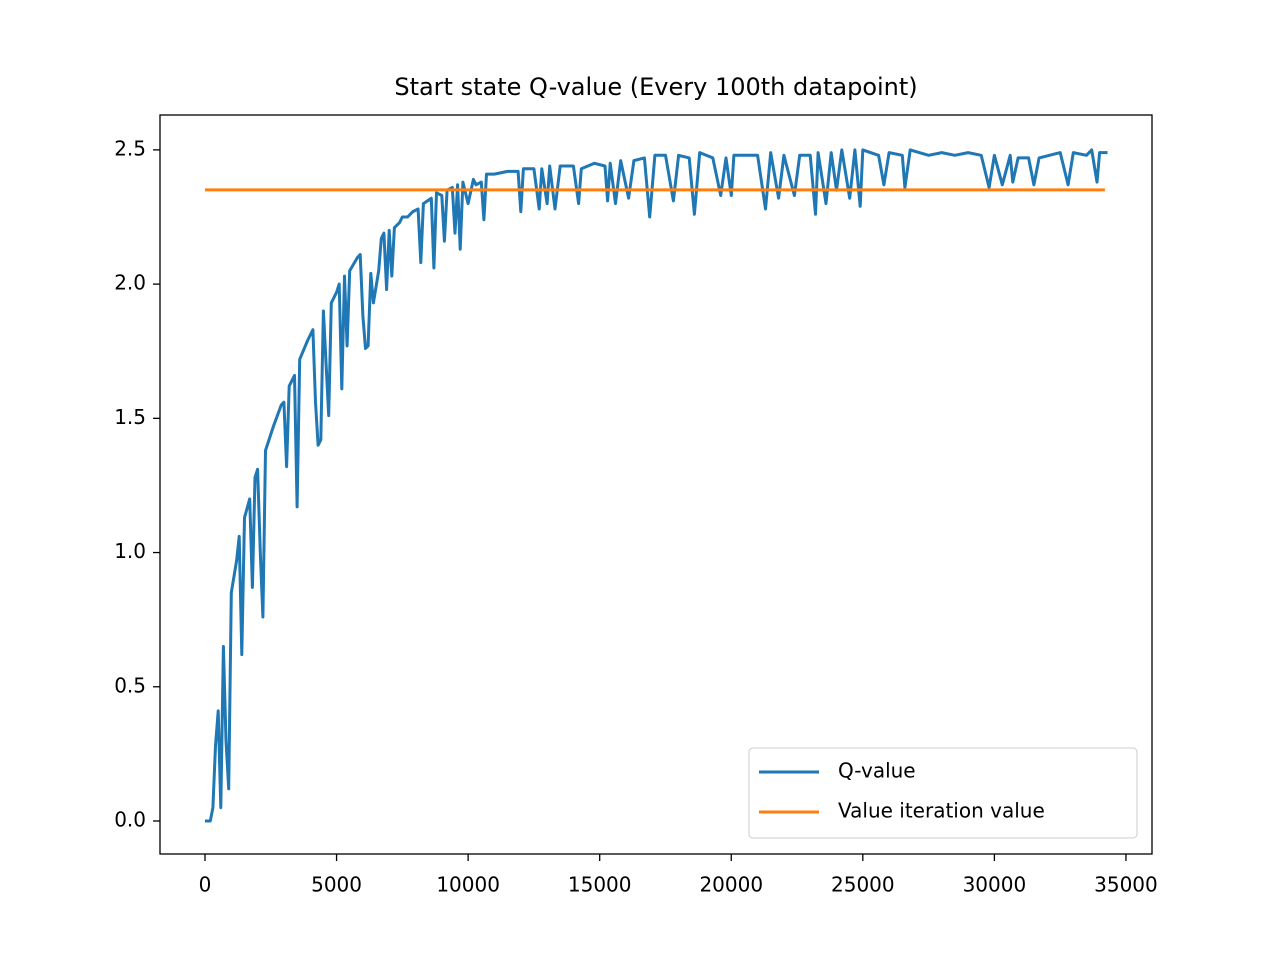  What do you see at coordinates (863, 885) in the screenshot?
I see `x-tick-label: 25000` at bounding box center [863, 885].